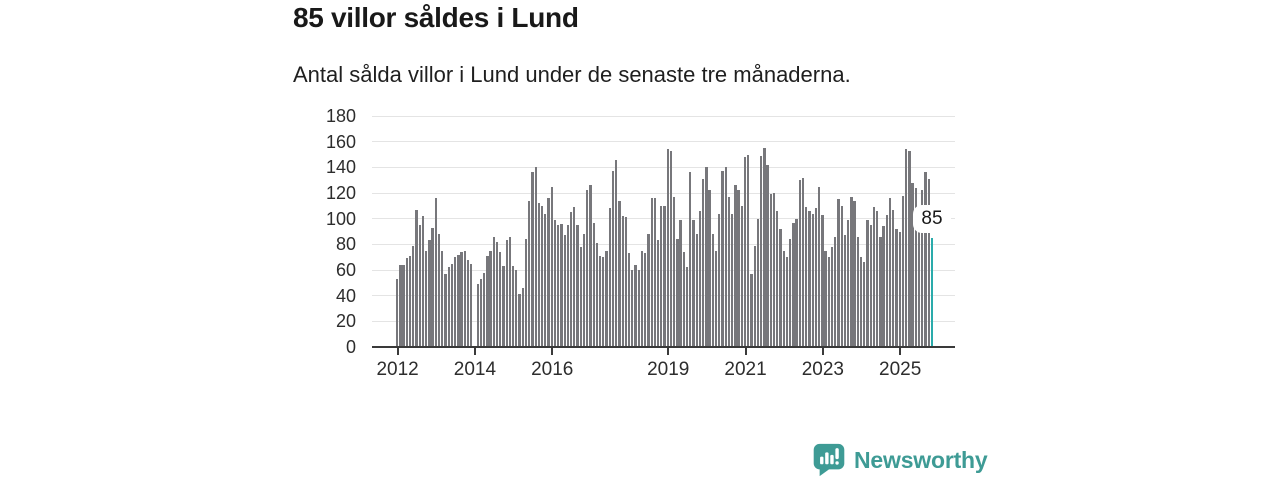  What do you see at coordinates (663, 347) in the screenshot?
I see `x-axis-line` at bounding box center [663, 347].